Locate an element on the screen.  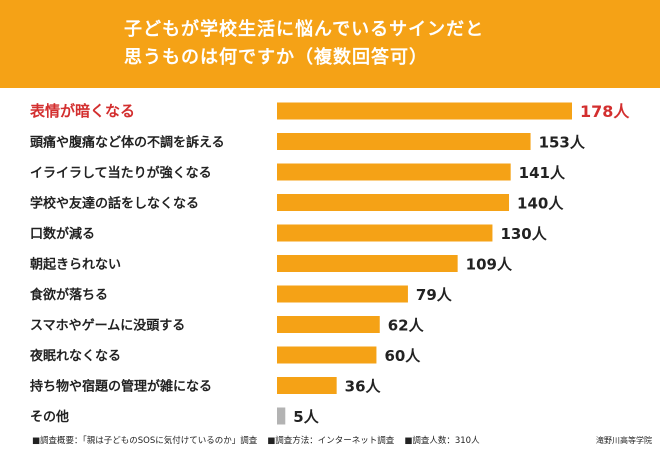
category-label: 食欲が落ちる is located at coordinates (69, 295).